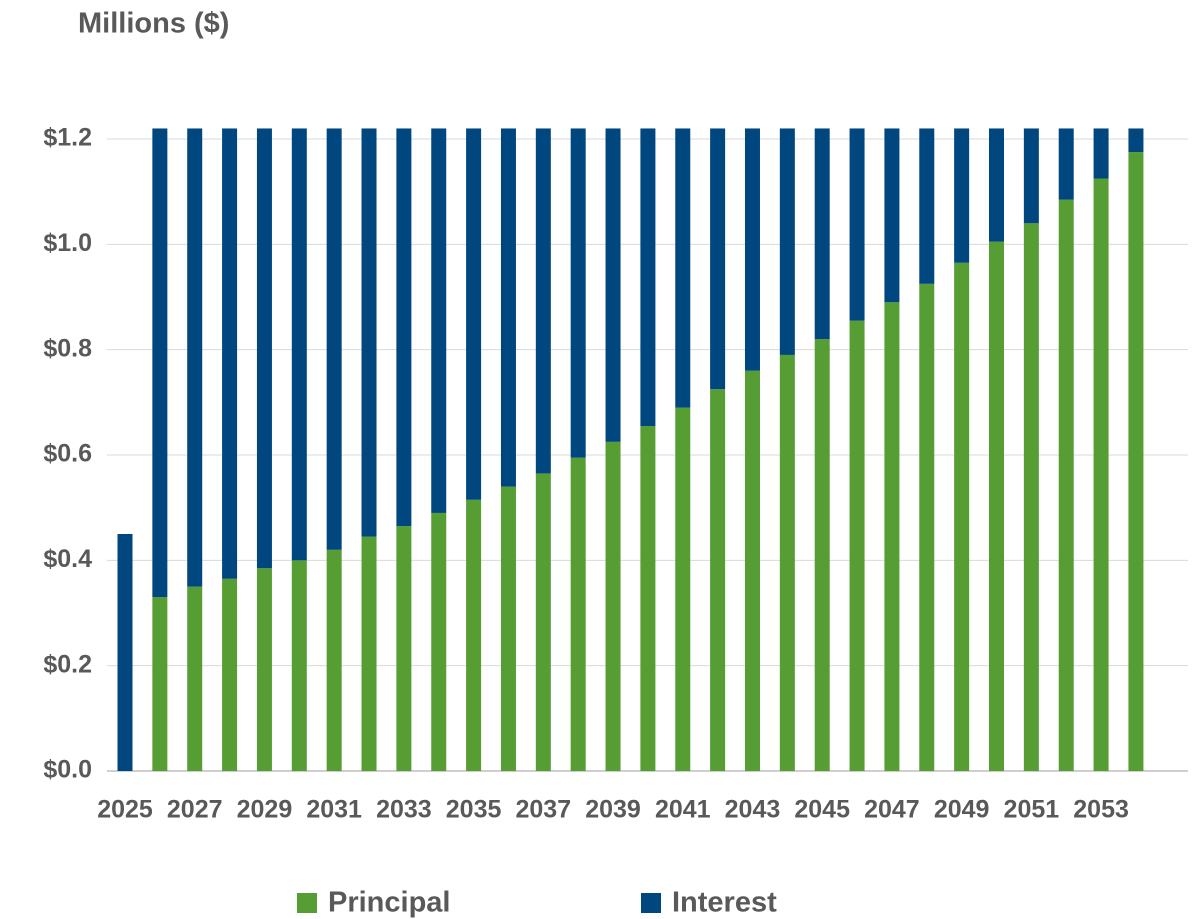 The width and height of the screenshot is (1196, 919). Describe the element at coordinates (613, 810) in the screenshot. I see `x-tick-label: 2039` at that location.